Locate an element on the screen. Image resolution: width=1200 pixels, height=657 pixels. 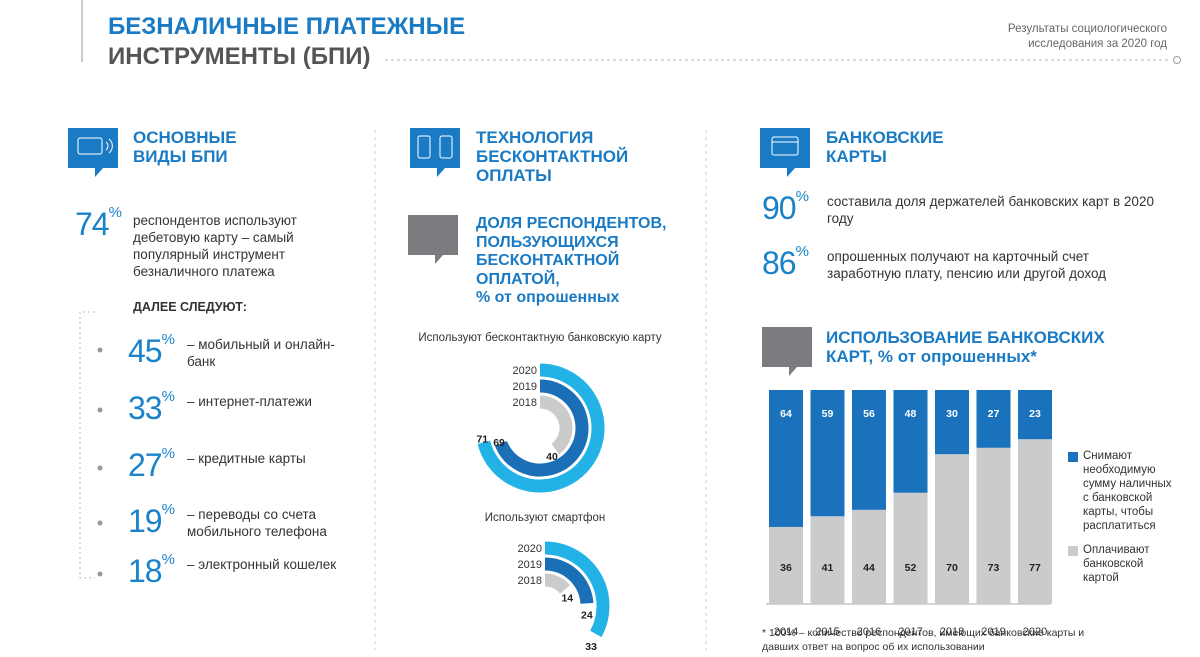
value-label: 41 is located at coordinates (828, 568).